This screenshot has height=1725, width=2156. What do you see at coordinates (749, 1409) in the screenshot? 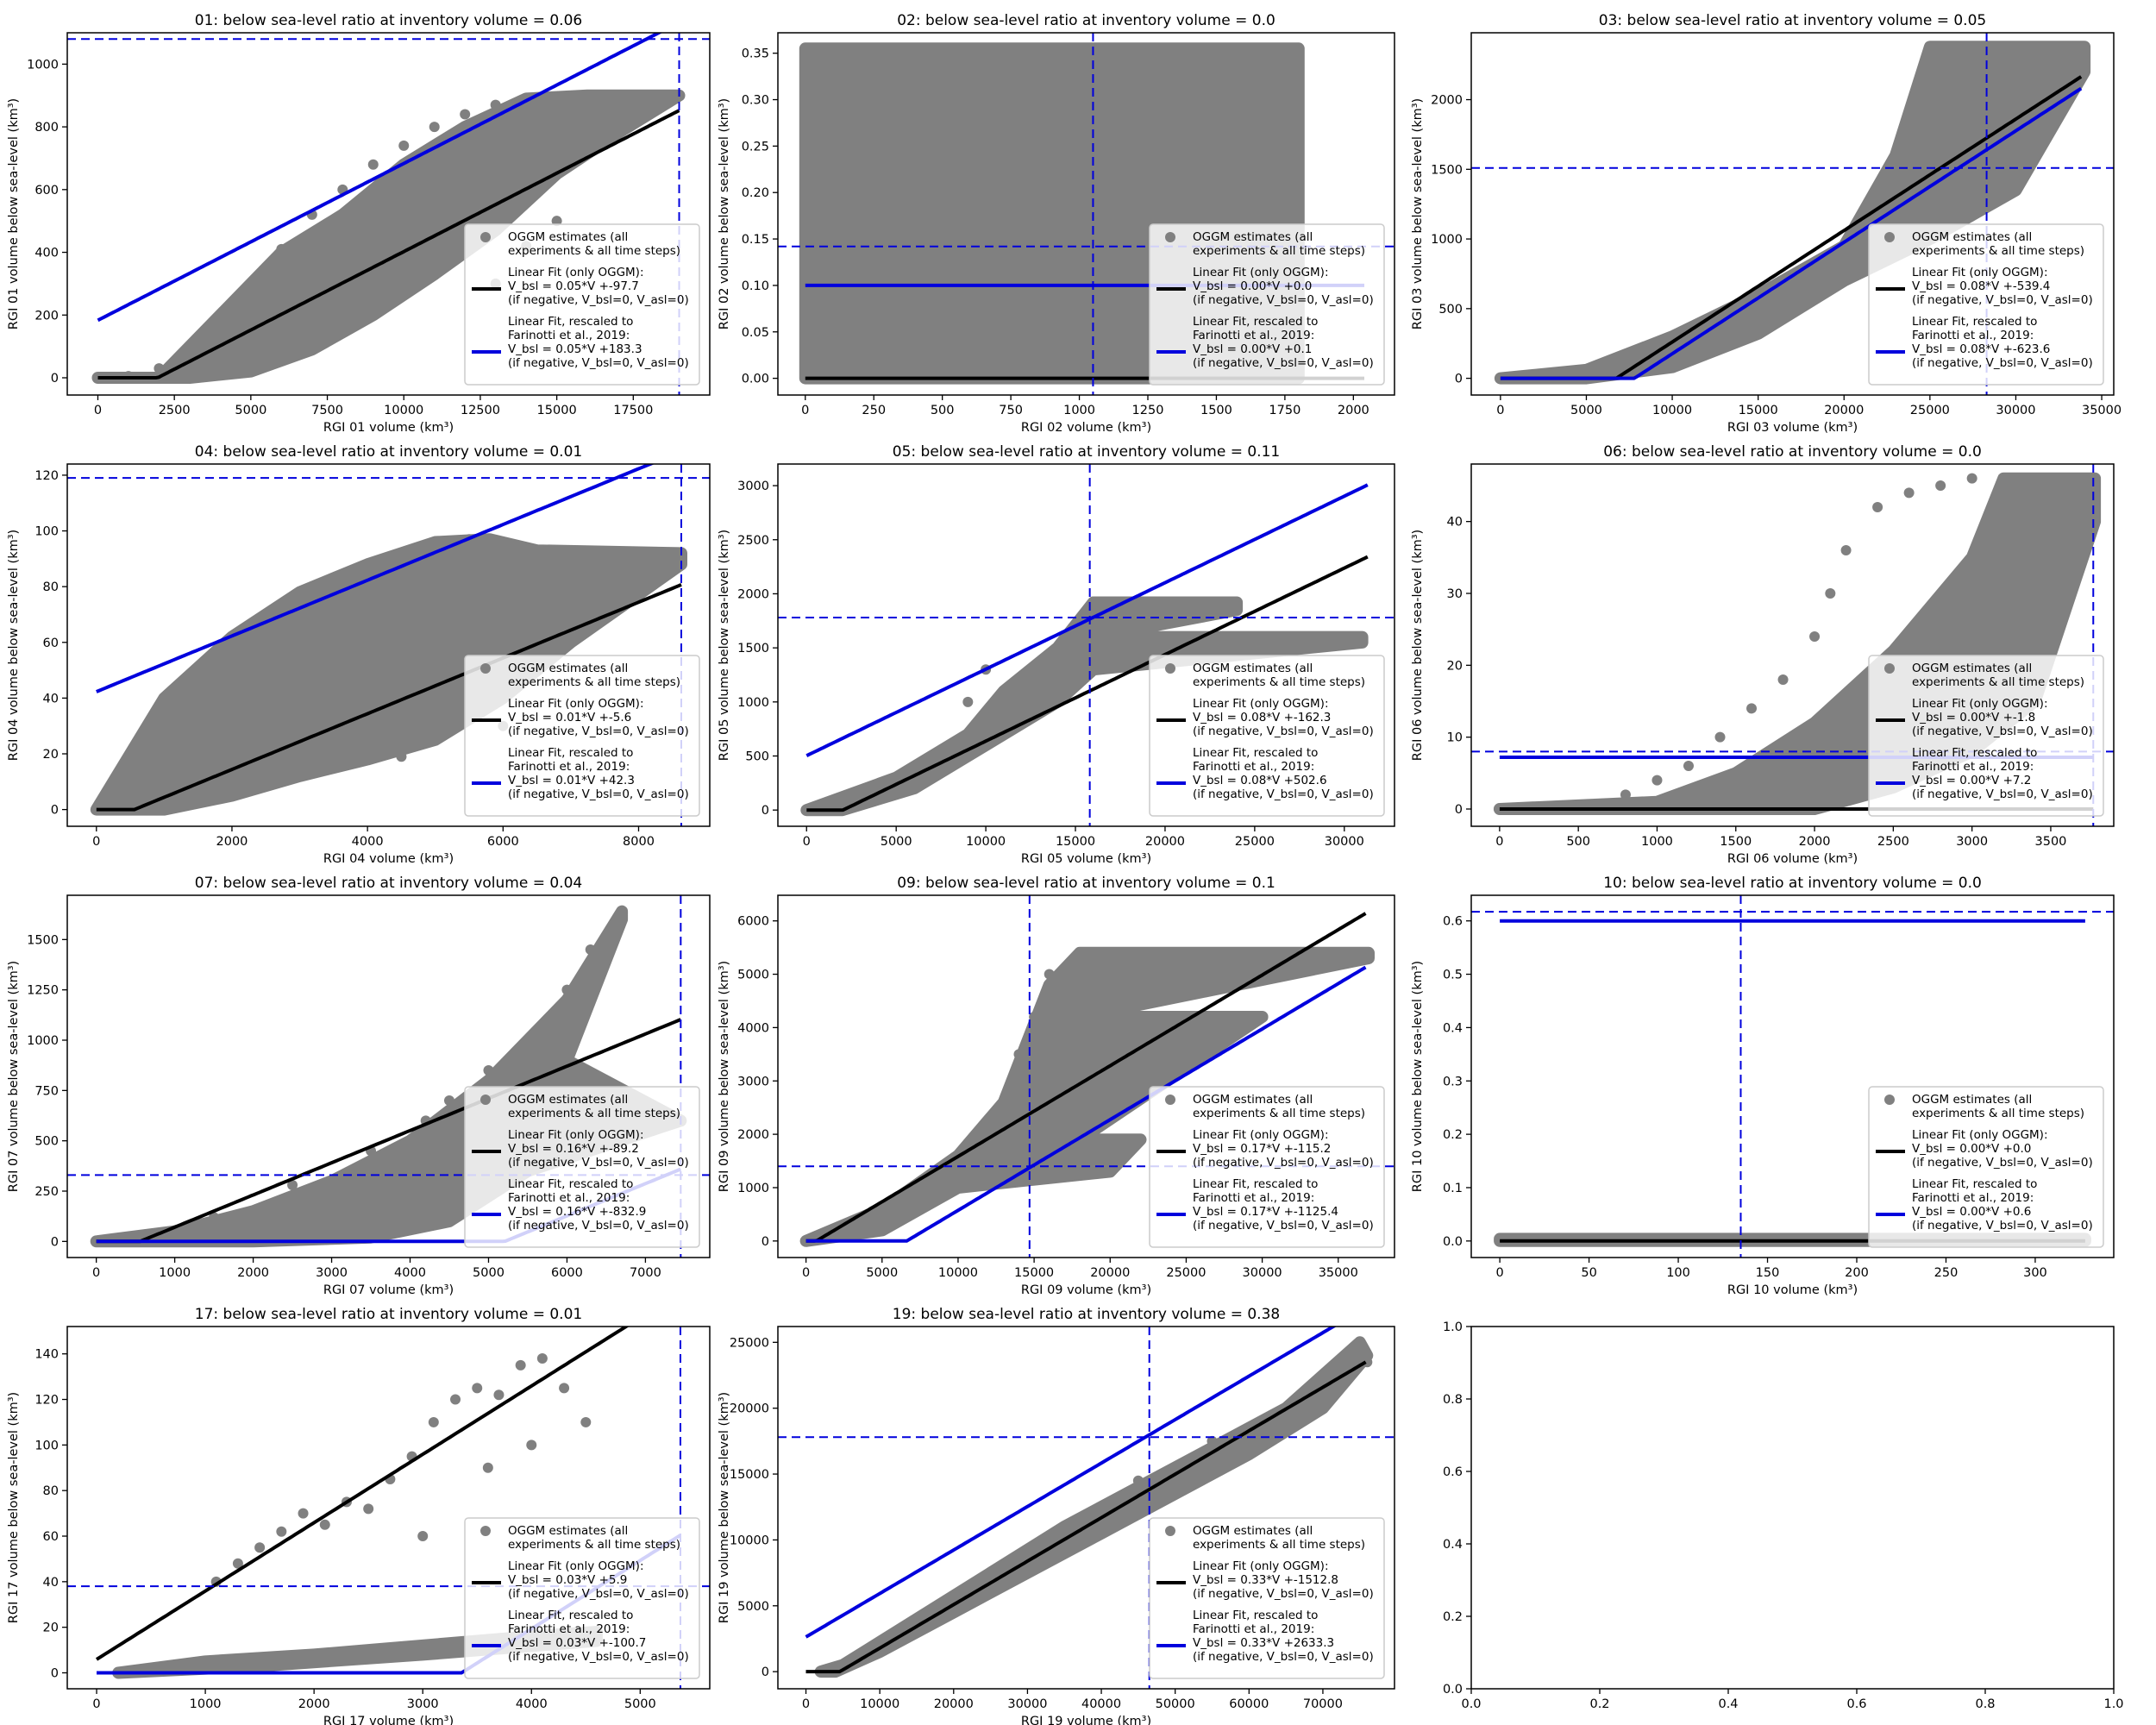
I see `y-tick-label: 20000` at bounding box center [749, 1409].